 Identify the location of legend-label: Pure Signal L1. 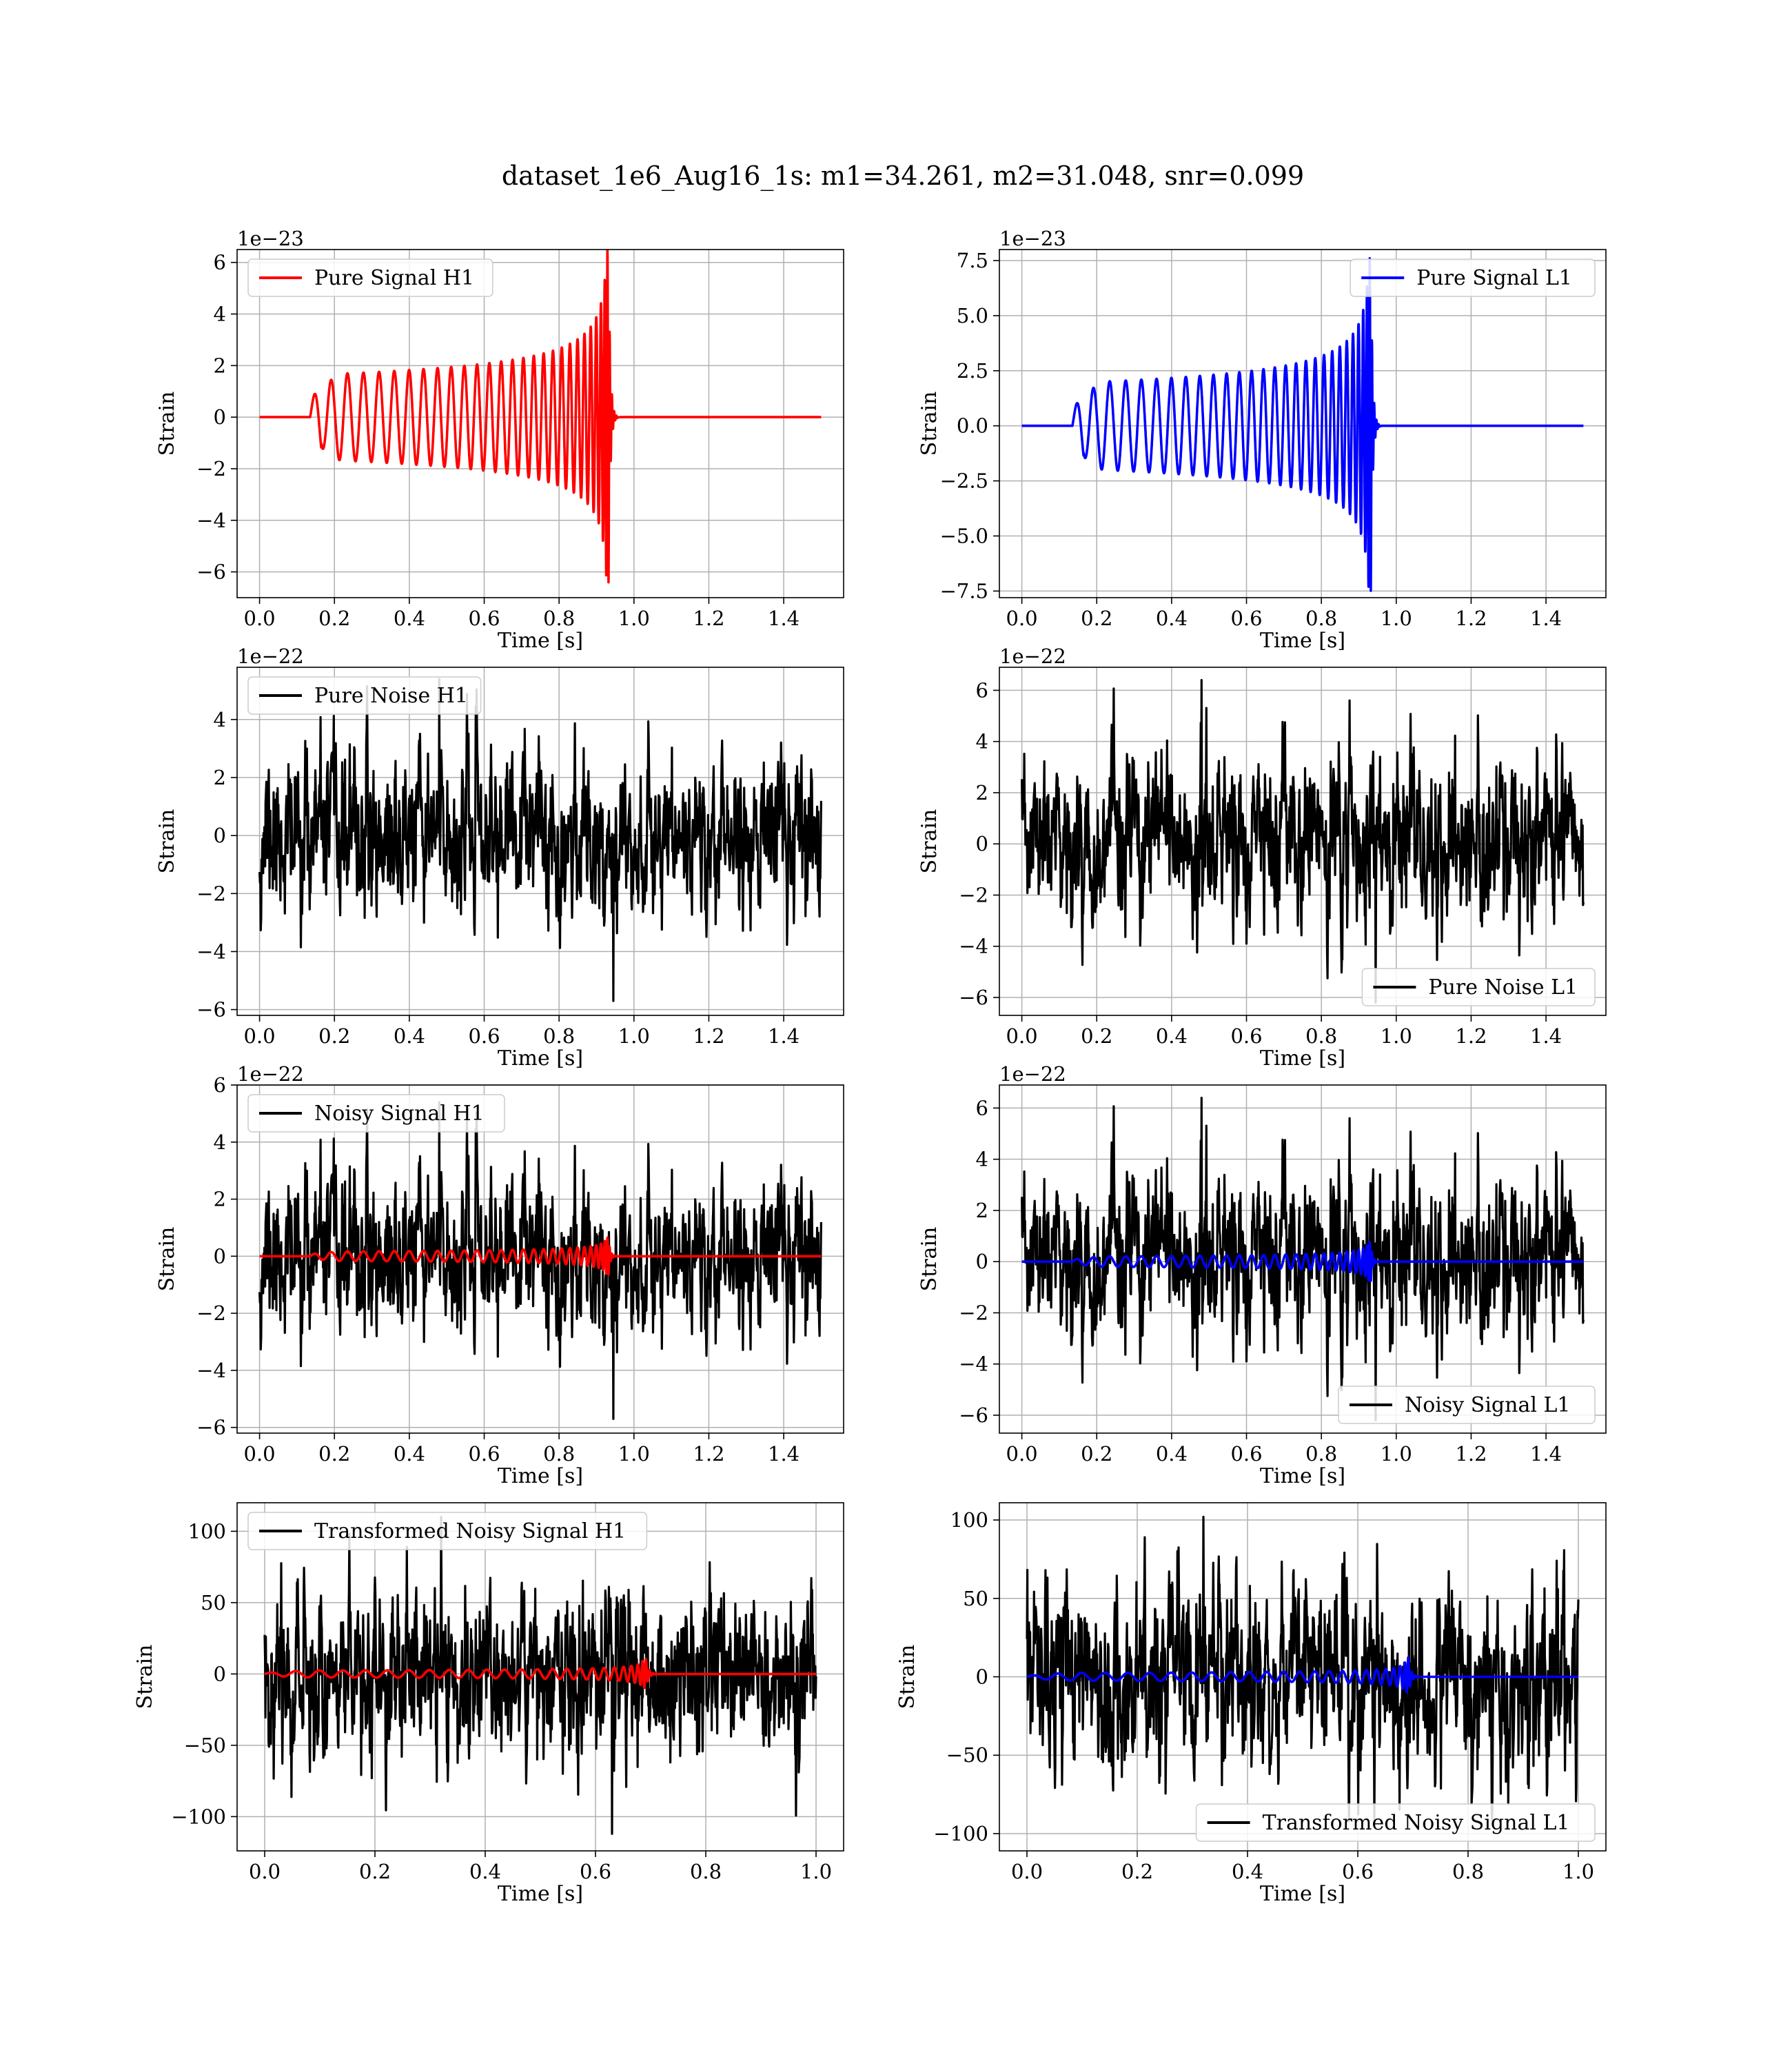
(1494, 278).